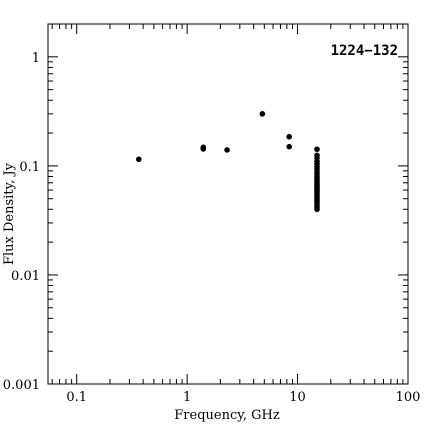 This screenshot has width=431, height=431. Describe the element at coordinates (21, 385) in the screenshot. I see `y-tick-label: 0.001` at that location.